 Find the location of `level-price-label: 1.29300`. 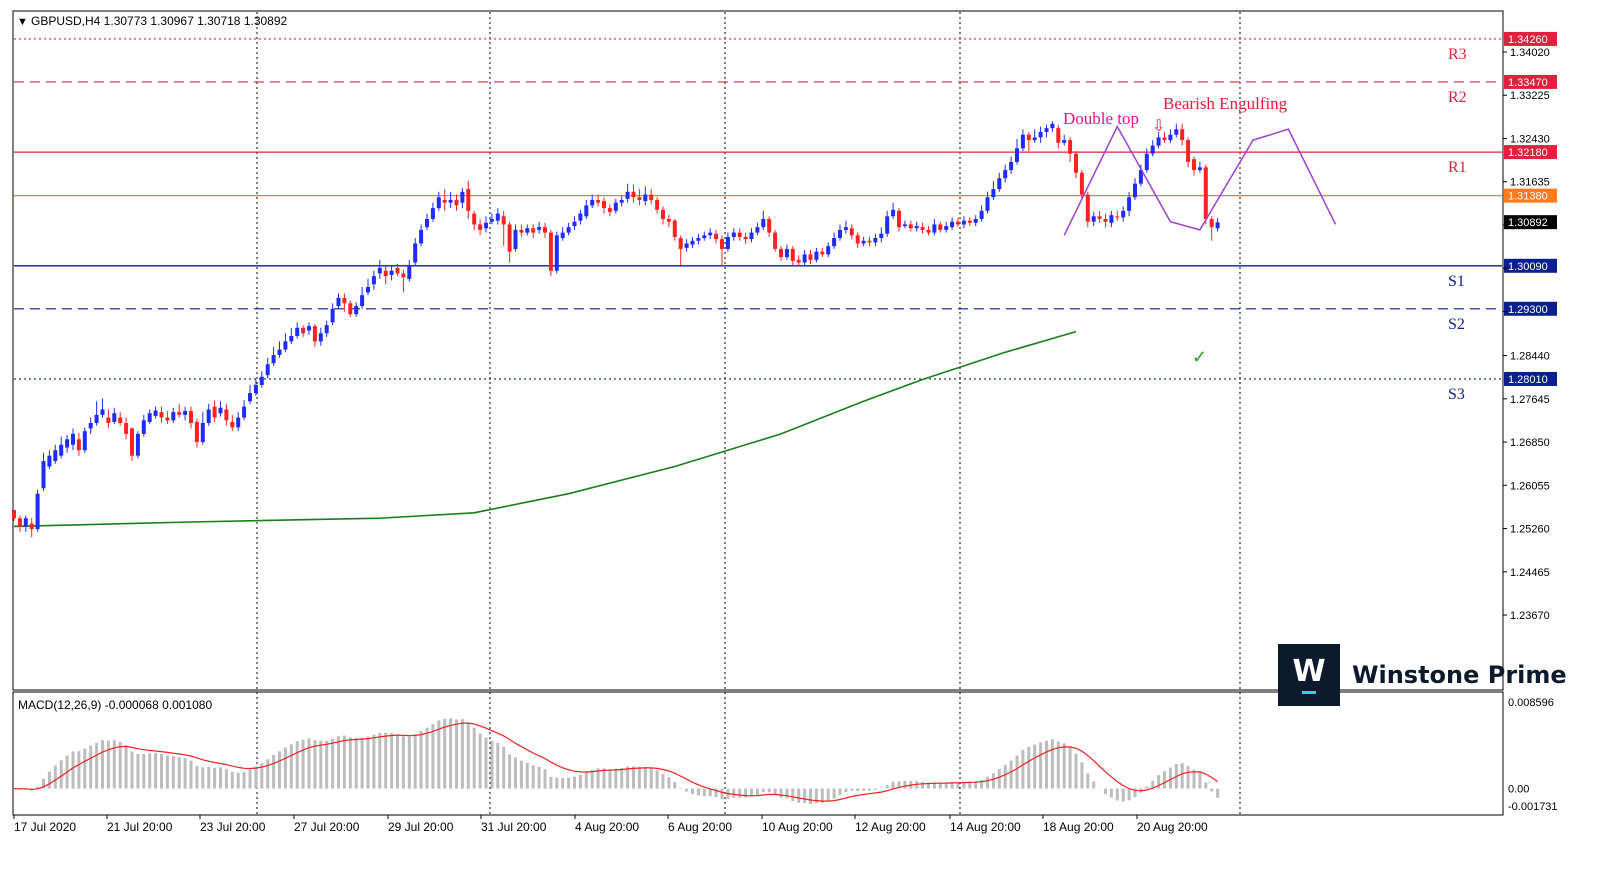

level-price-label: 1.29300 is located at coordinates (1528, 310).